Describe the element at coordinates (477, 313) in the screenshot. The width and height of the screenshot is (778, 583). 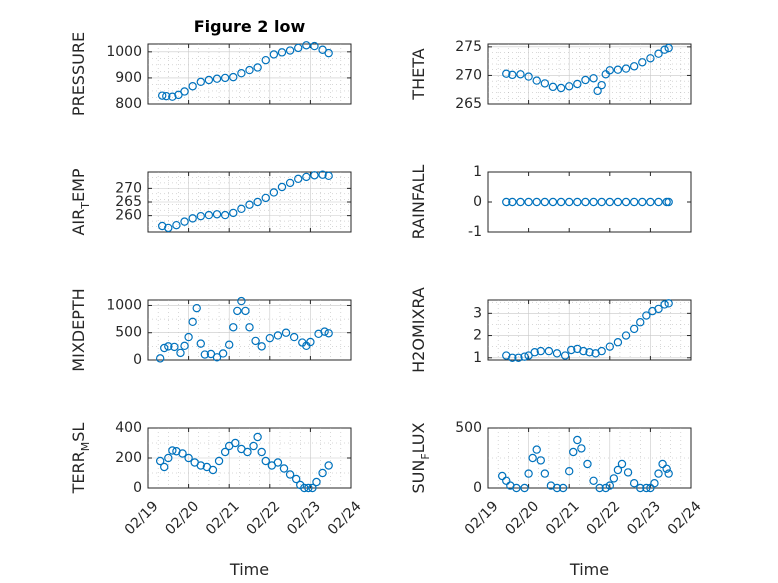
I see `y-tick-label: 3` at that location.